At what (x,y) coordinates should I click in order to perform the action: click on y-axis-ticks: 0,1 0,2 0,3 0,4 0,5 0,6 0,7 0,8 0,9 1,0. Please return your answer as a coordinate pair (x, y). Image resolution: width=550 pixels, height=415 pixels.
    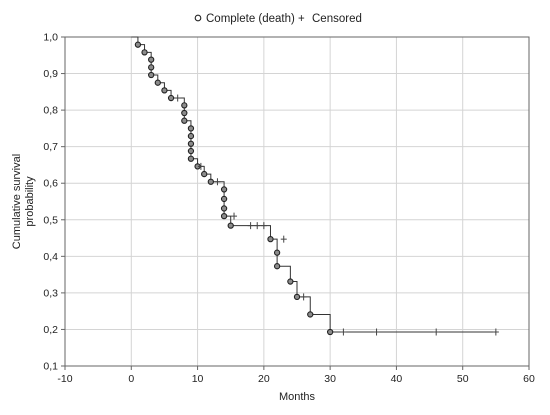
    Looking at the image, I should click on (54, 202).